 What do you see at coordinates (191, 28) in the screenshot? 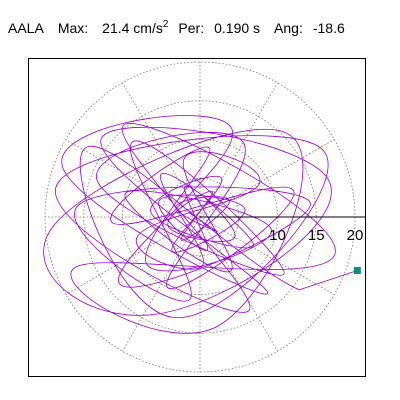
I see `period-label: Per:` at bounding box center [191, 28].